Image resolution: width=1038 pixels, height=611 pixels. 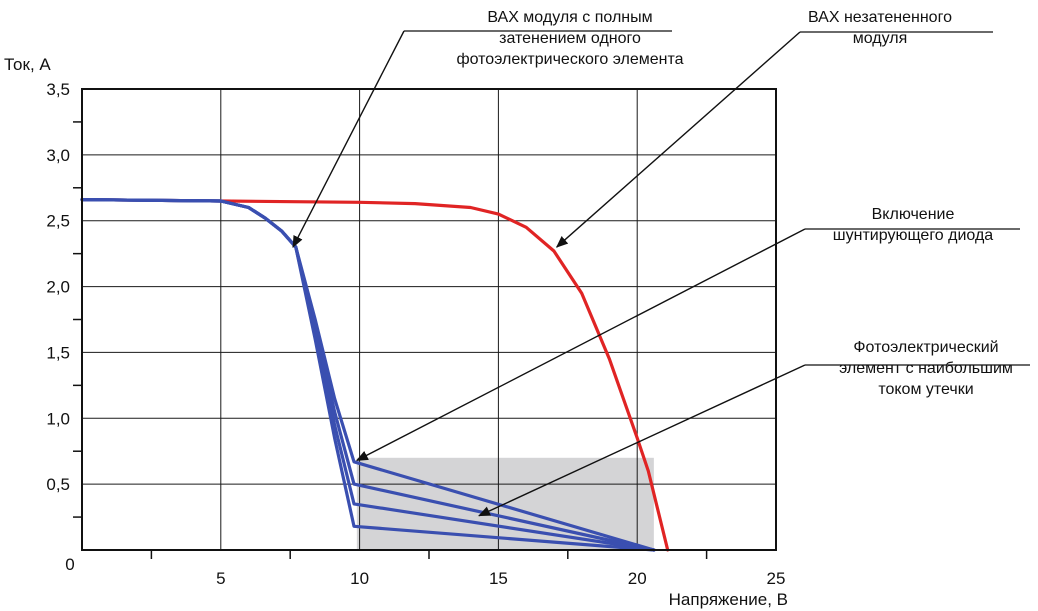 What do you see at coordinates (913, 235) in the screenshot?
I see `annotation-text: шунтирующего диода` at bounding box center [913, 235].